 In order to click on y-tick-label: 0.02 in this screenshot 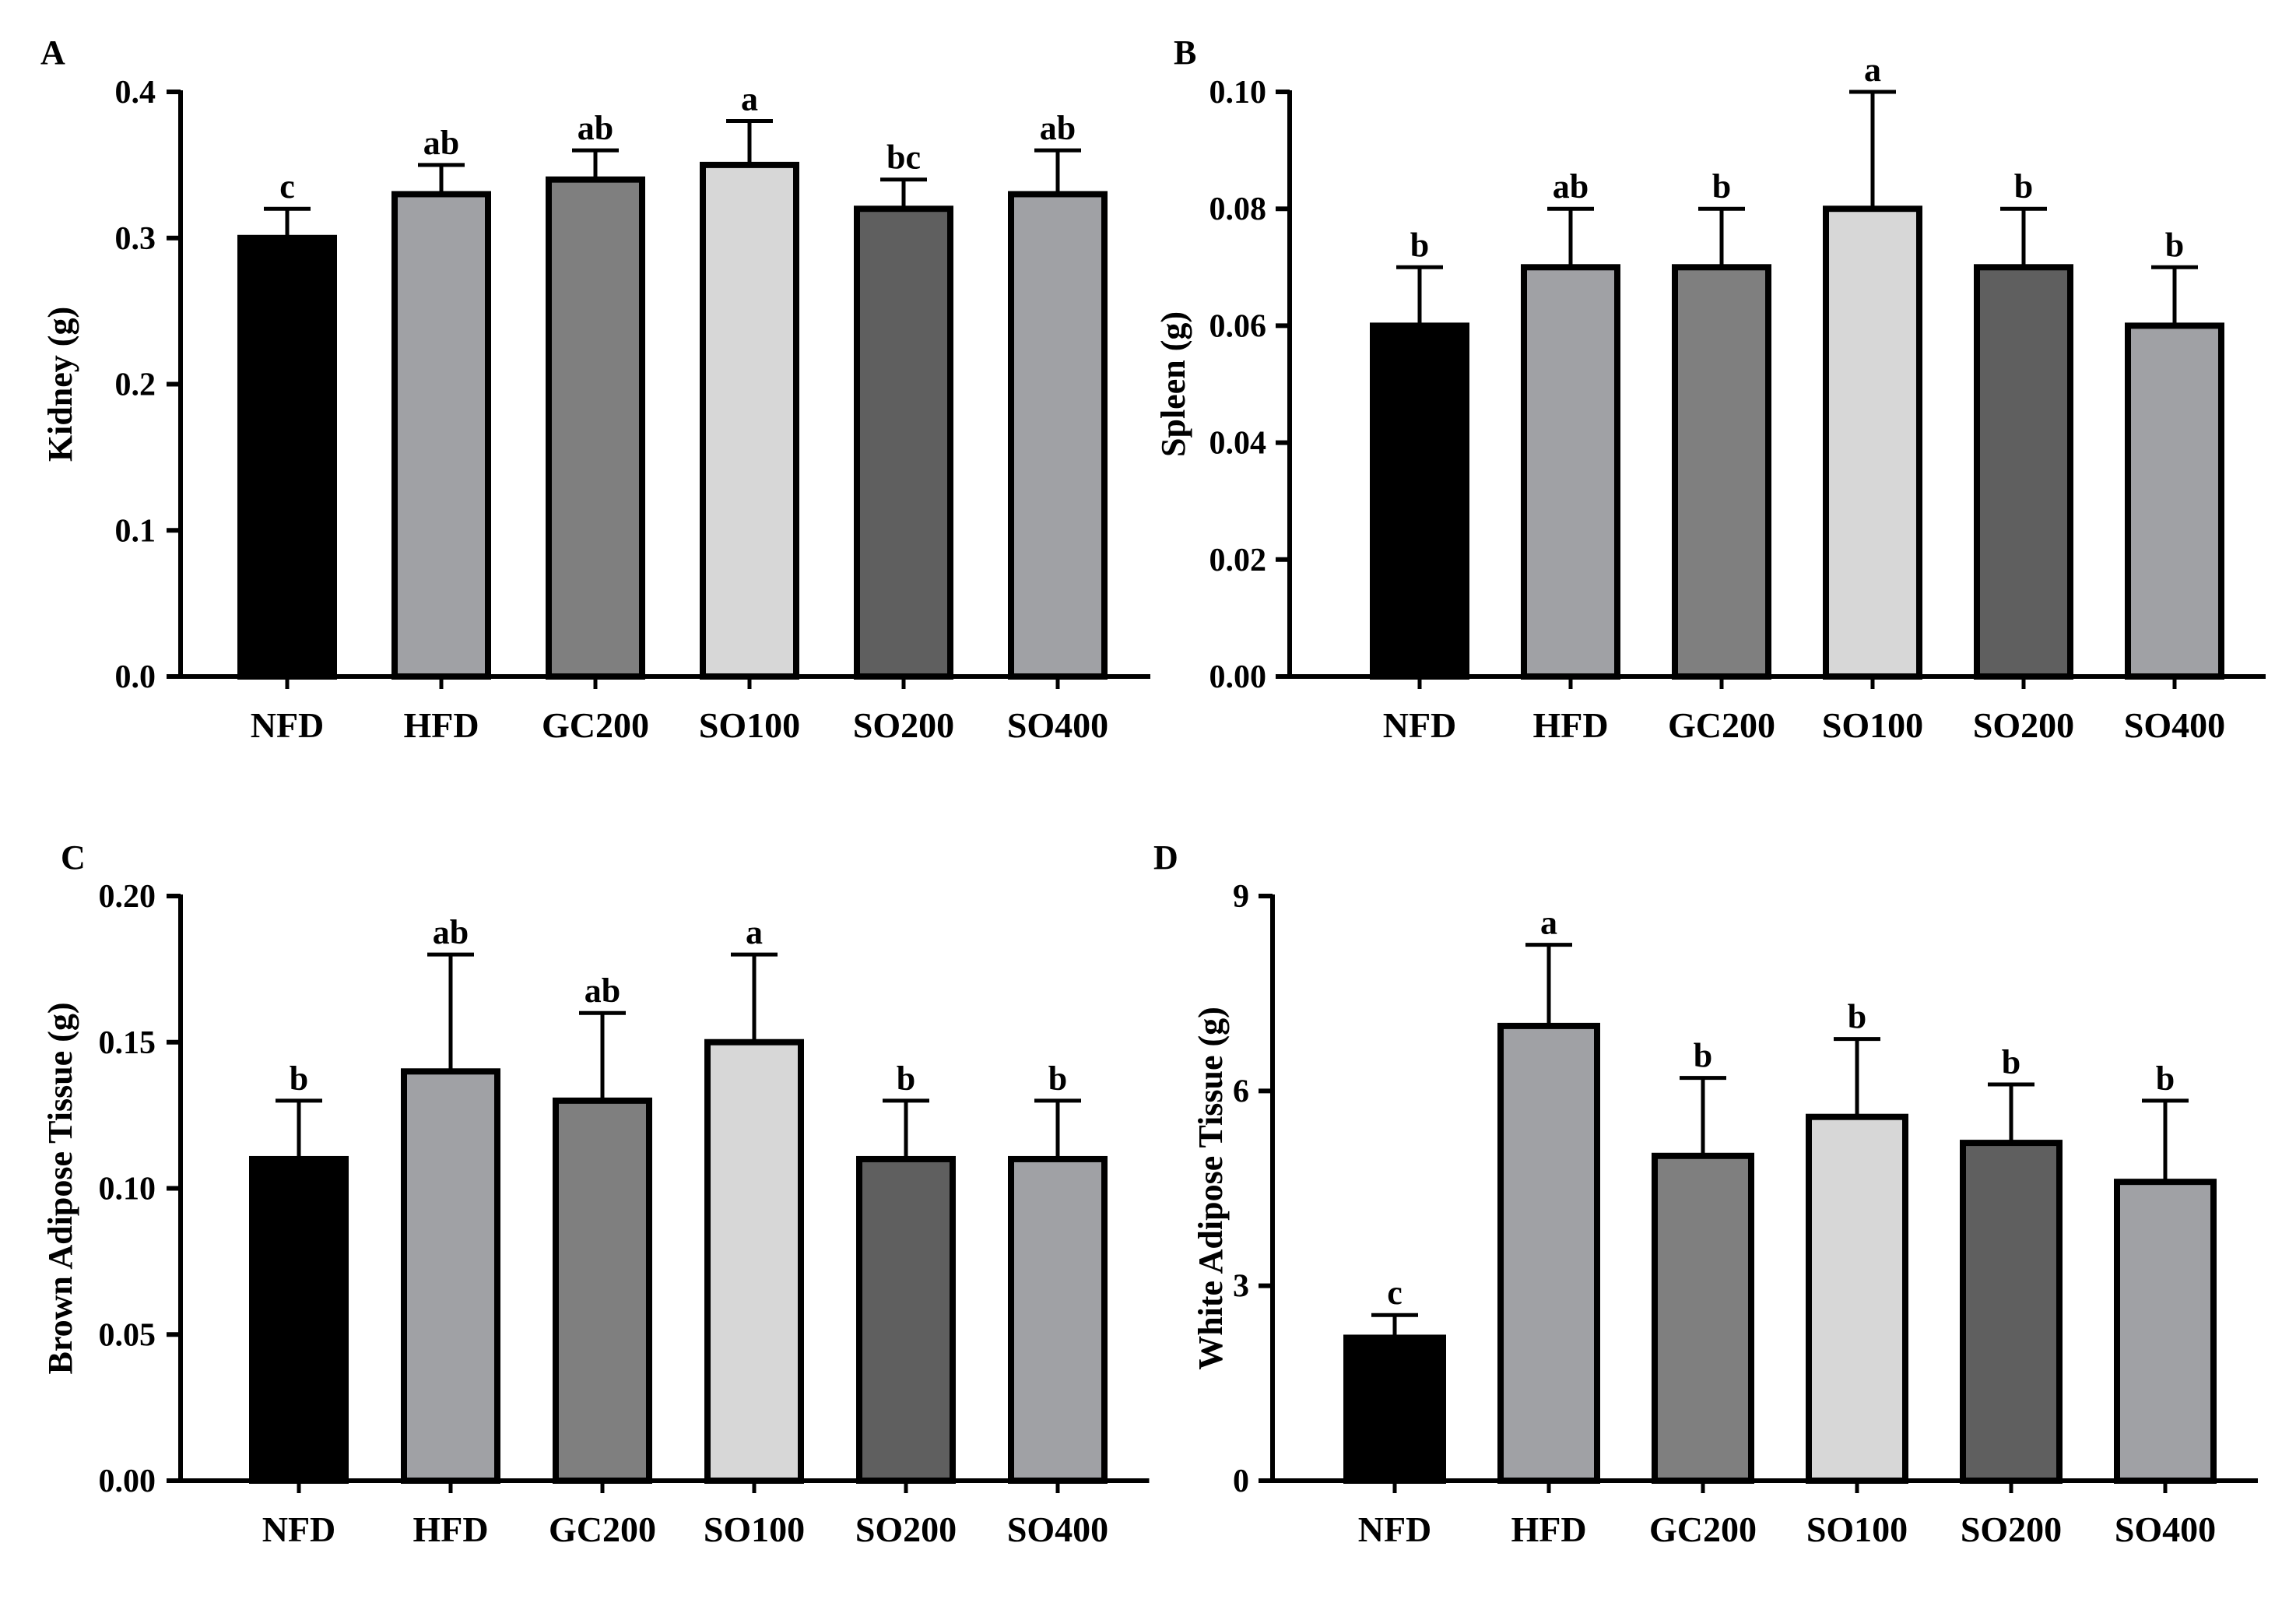, I will do `click(1238, 560)`.